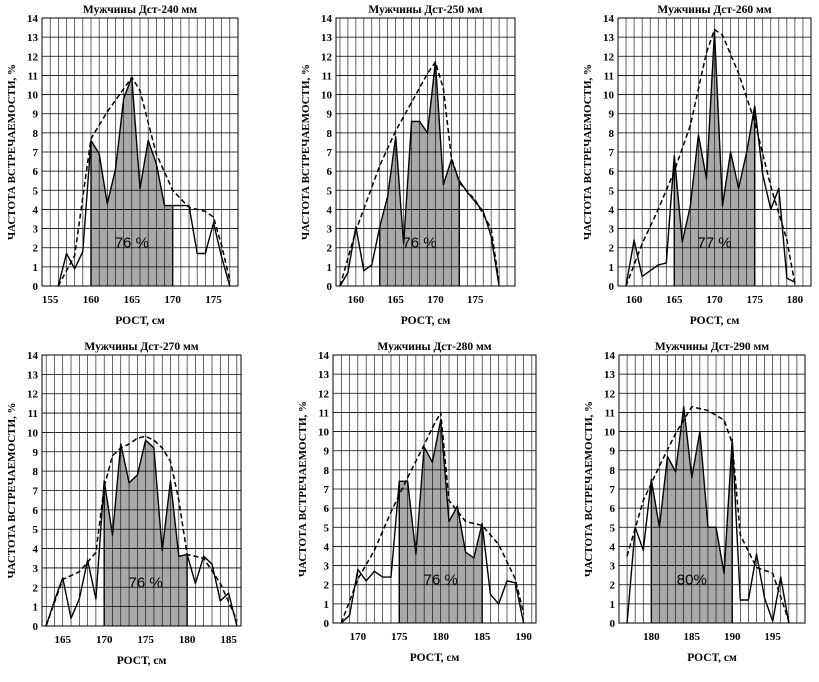 The width and height of the screenshot is (819, 682). I want to click on chart-title: Мужчины Дст-240 мм, so click(140, 10).